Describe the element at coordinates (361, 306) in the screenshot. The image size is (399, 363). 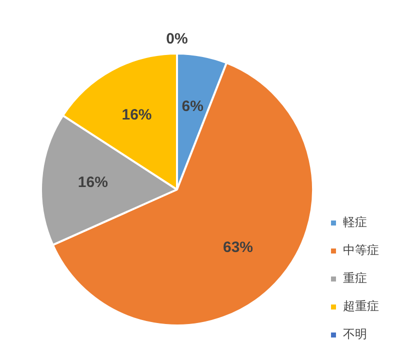
I see `legend-label: 超重症` at that location.